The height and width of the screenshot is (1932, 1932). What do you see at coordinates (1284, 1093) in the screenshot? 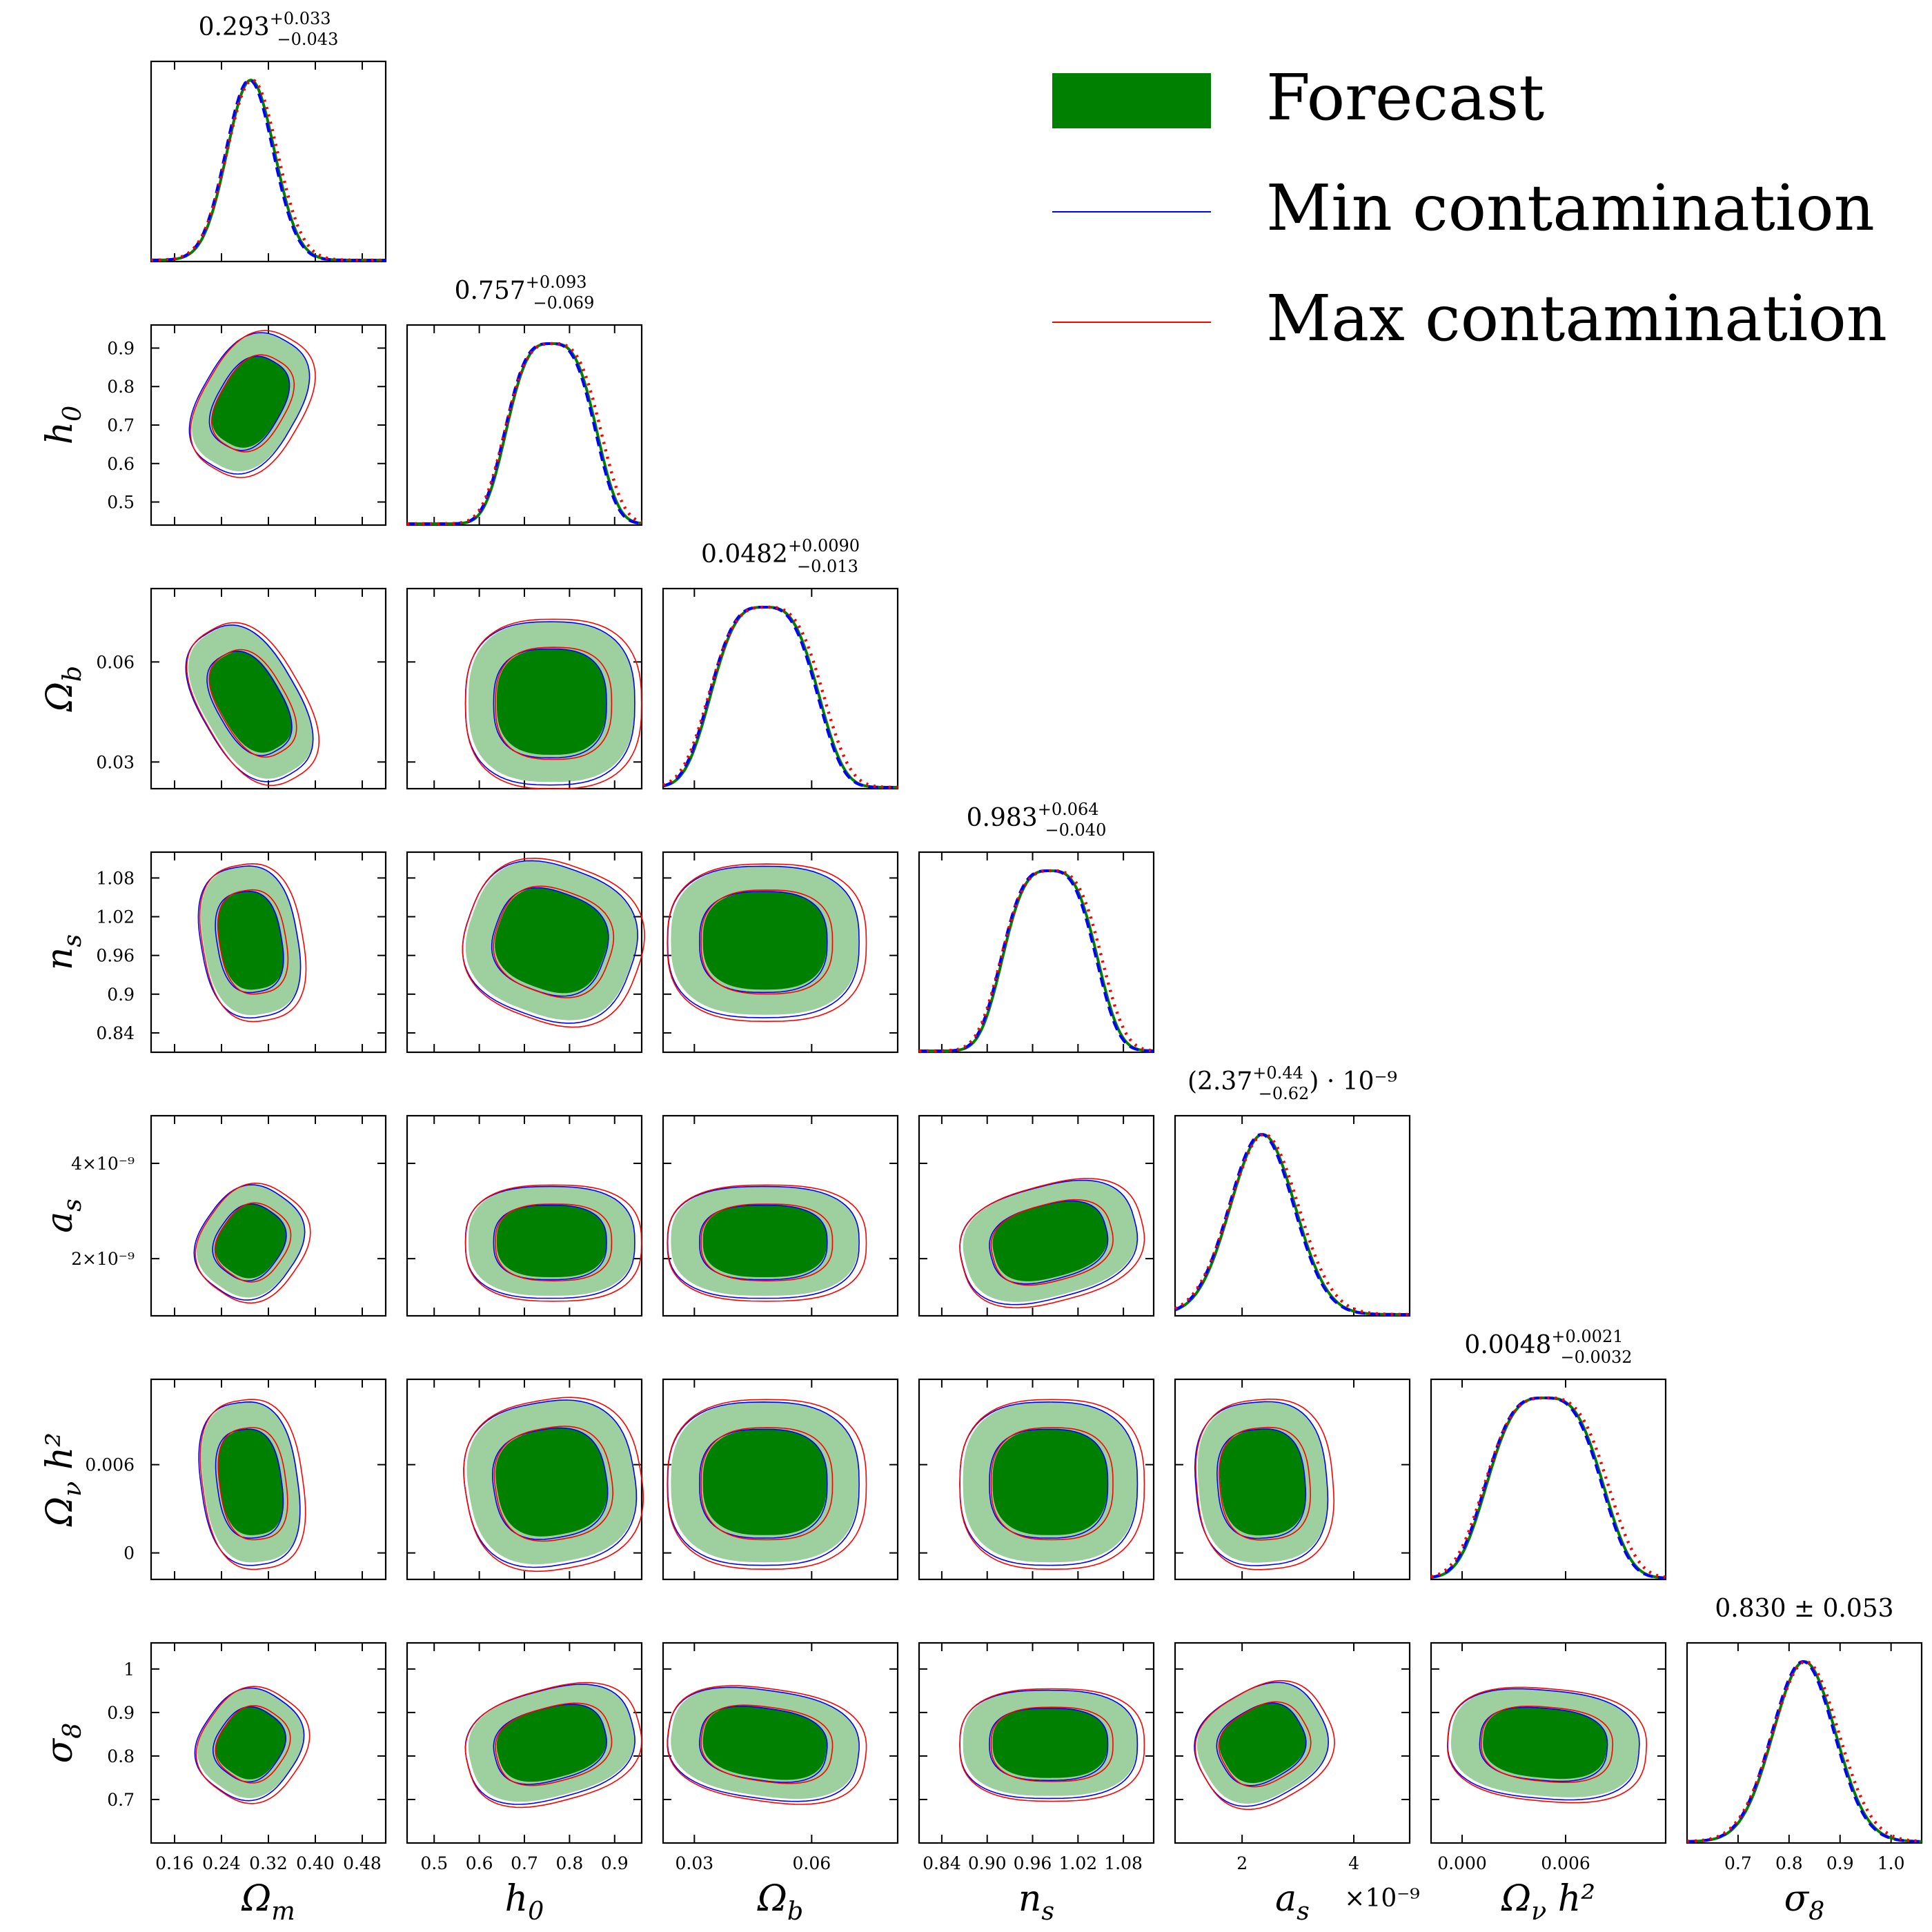
I see `marginal-title-sub: −0.62` at bounding box center [1284, 1093].